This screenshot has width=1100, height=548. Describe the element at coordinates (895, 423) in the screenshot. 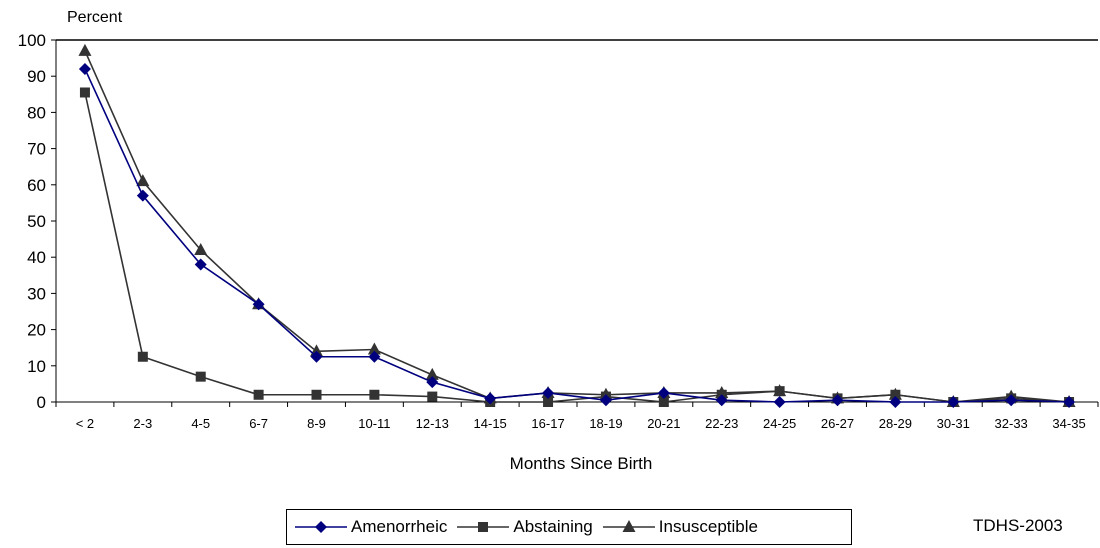

I see `x-tick-label: 28-29` at that location.